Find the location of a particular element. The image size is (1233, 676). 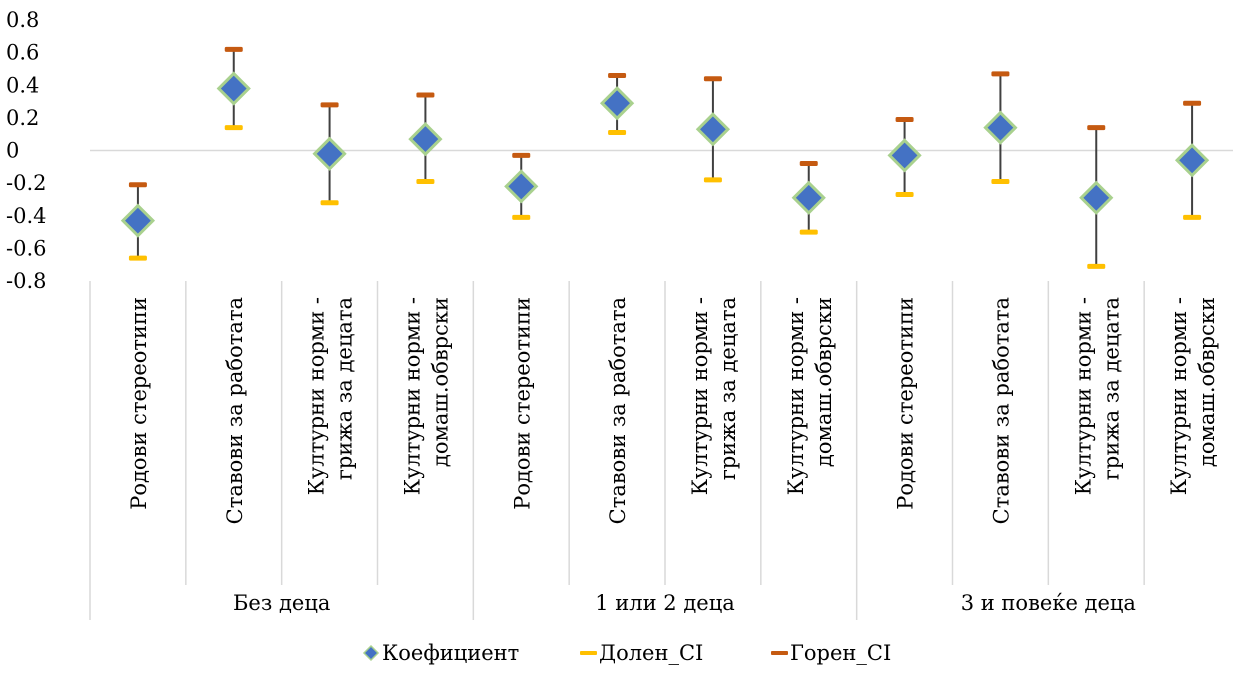

group-label: Без деца is located at coordinates (281, 603).